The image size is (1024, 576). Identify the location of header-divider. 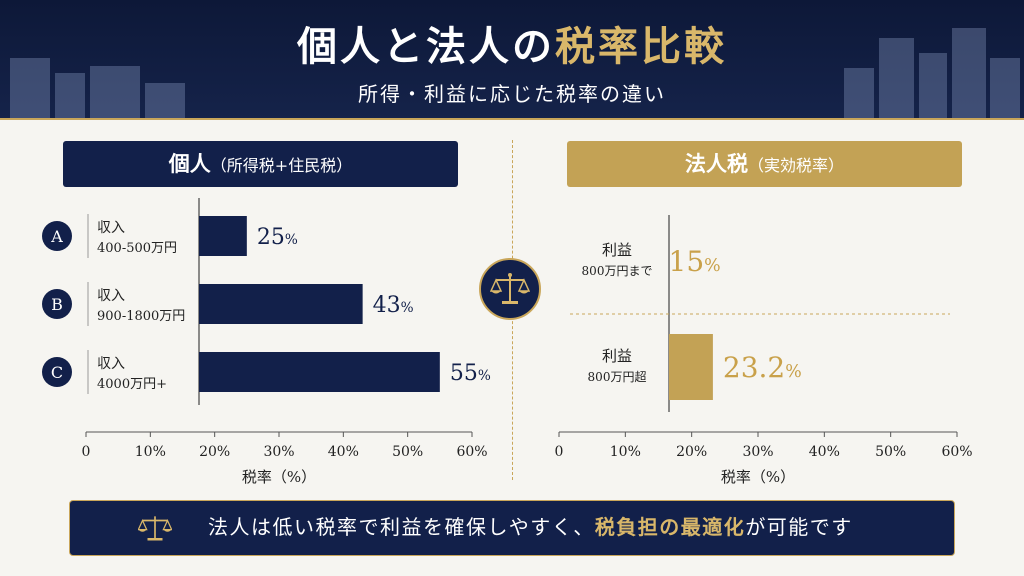
(512, 119).